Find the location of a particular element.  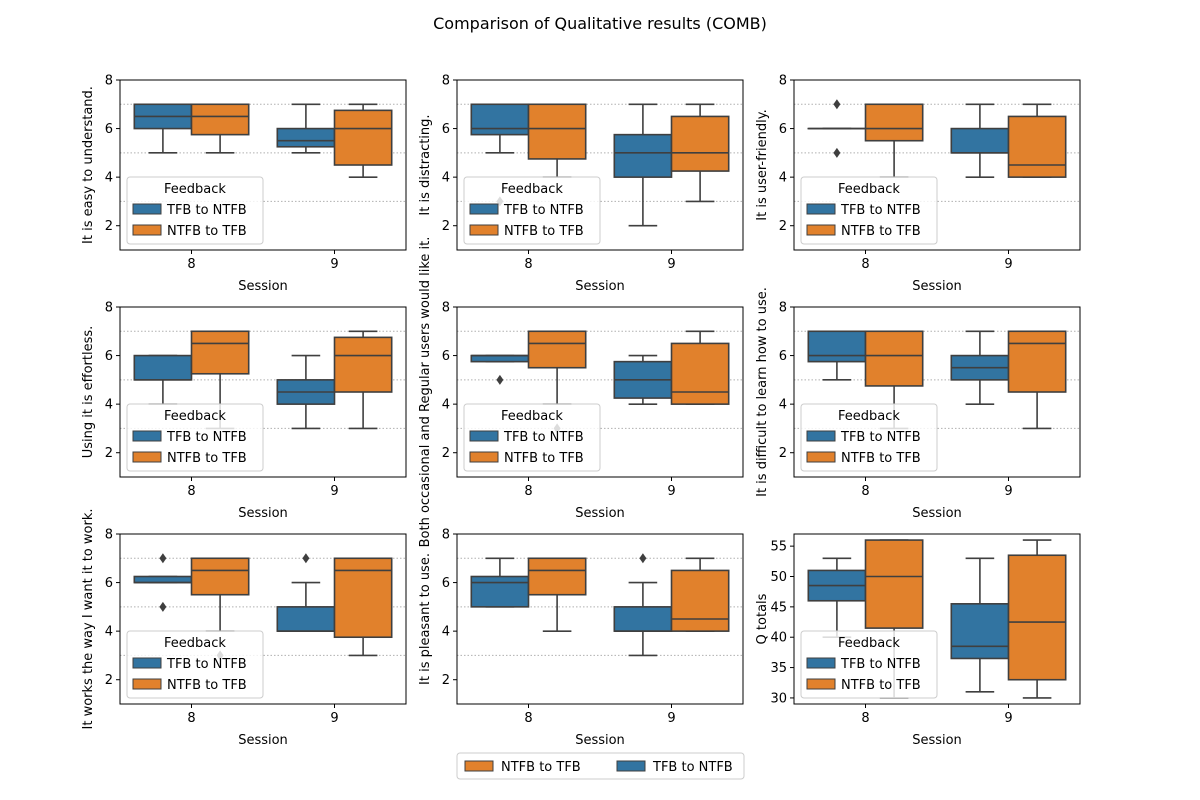

y-tick-label: 40 is located at coordinates (778, 638).